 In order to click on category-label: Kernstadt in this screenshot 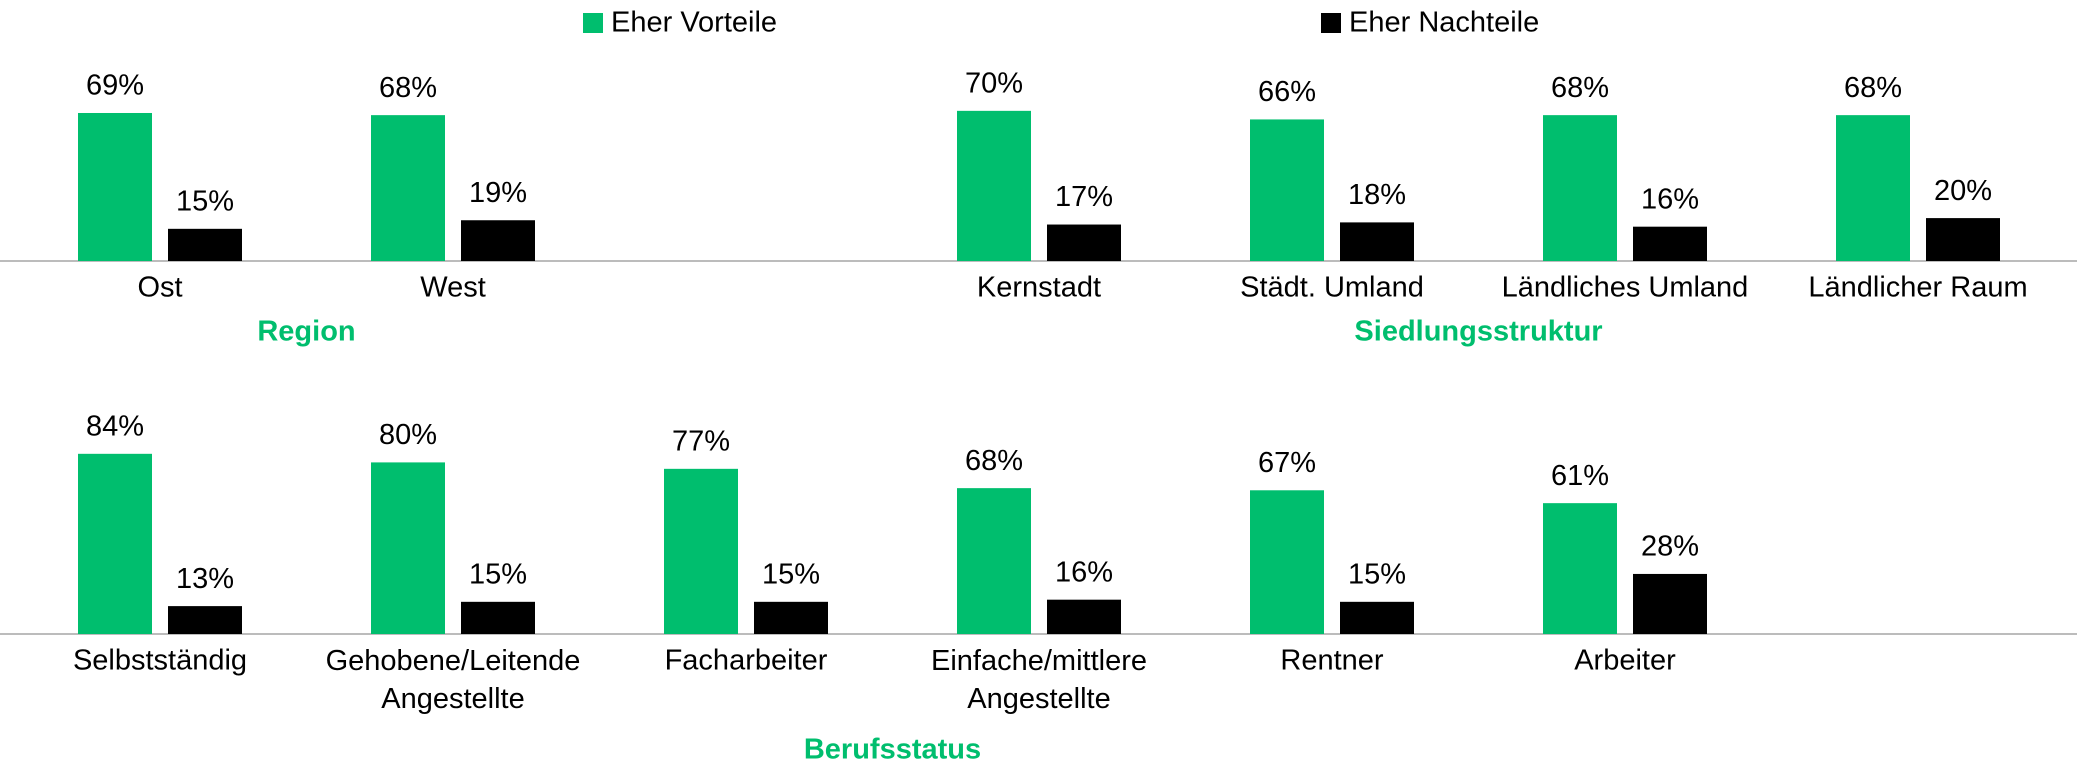, I will do `click(1039, 288)`.